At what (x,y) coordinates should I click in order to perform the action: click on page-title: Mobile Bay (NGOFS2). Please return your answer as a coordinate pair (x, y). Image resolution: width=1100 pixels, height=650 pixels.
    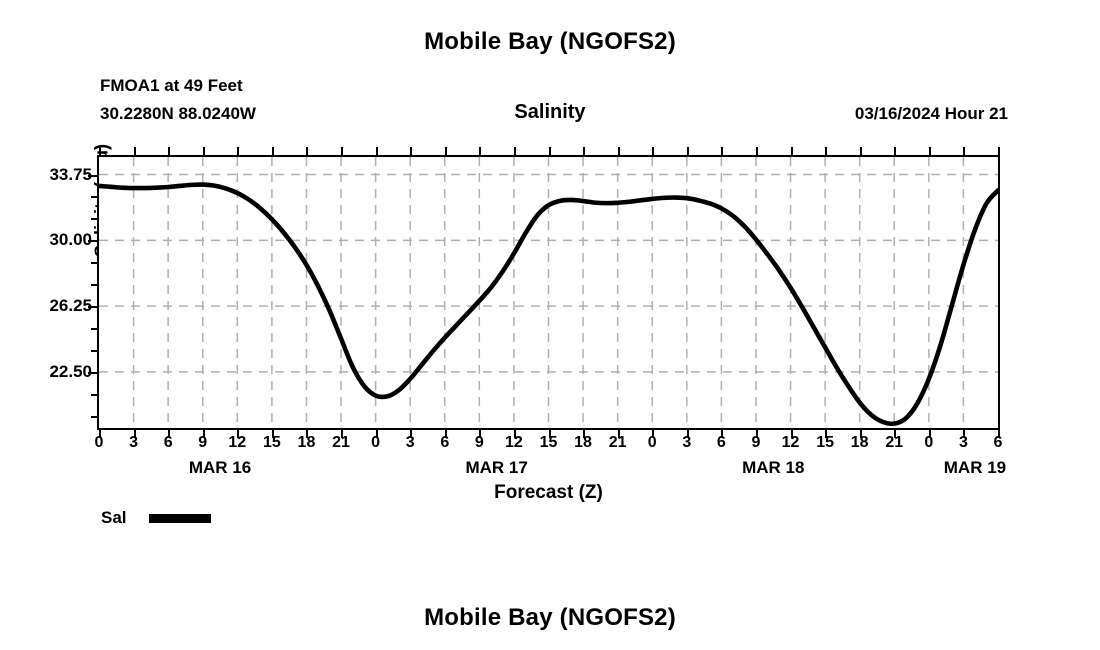
    Looking at the image, I should click on (550, 41).